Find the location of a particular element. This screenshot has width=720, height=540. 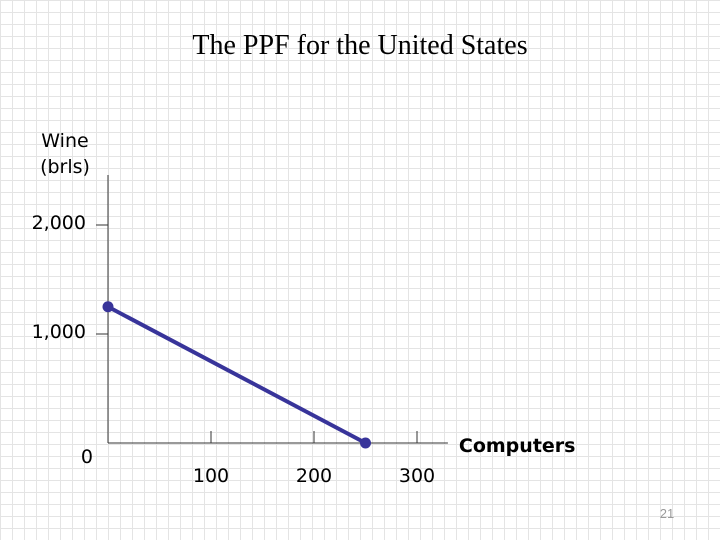

slide-number: 21 is located at coordinates (667, 513).